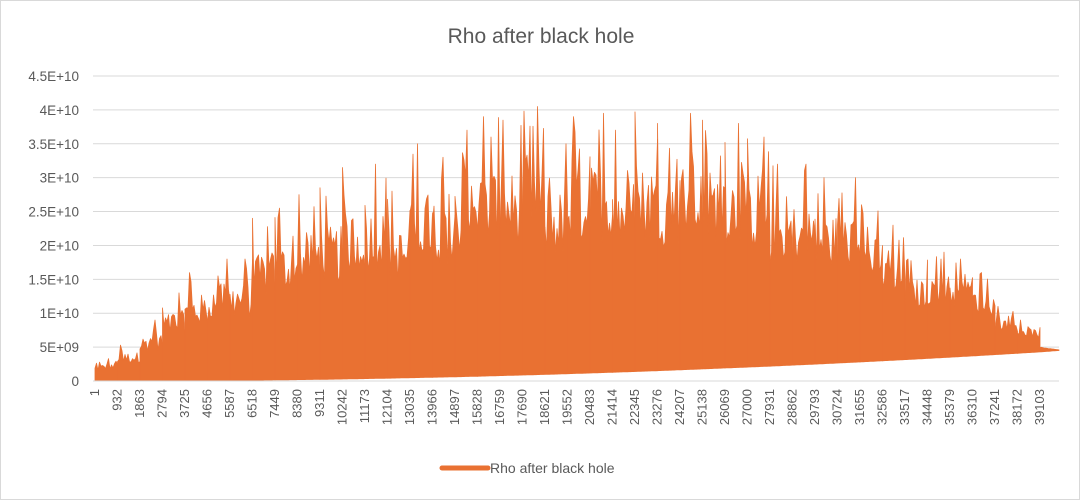 This screenshot has width=1080, height=501. Describe the element at coordinates (53, 279) in the screenshot. I see `y-tick-label: 1.5E+10` at that location.